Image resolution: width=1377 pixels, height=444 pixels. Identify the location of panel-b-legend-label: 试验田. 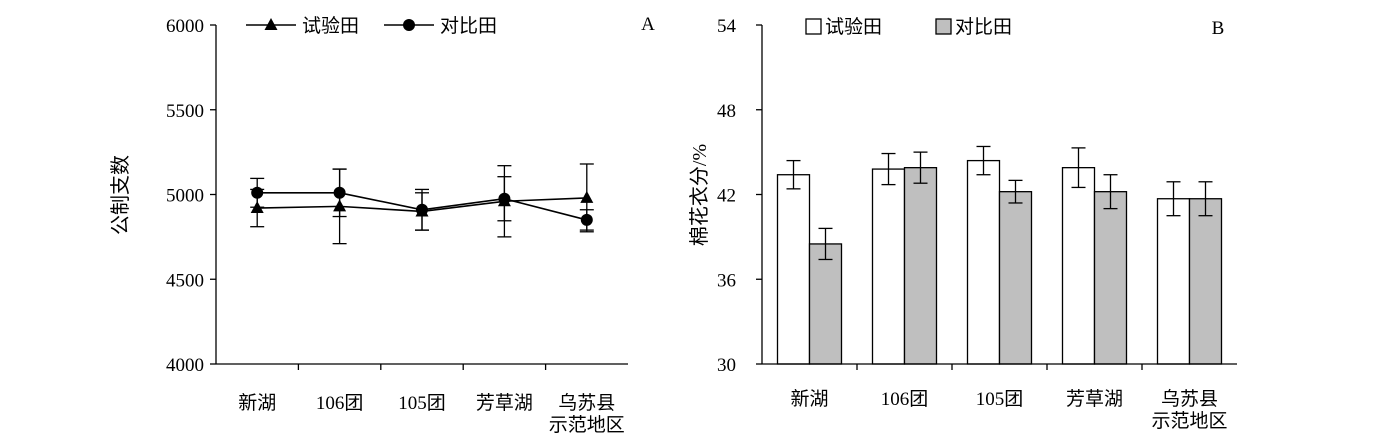
(853, 27).